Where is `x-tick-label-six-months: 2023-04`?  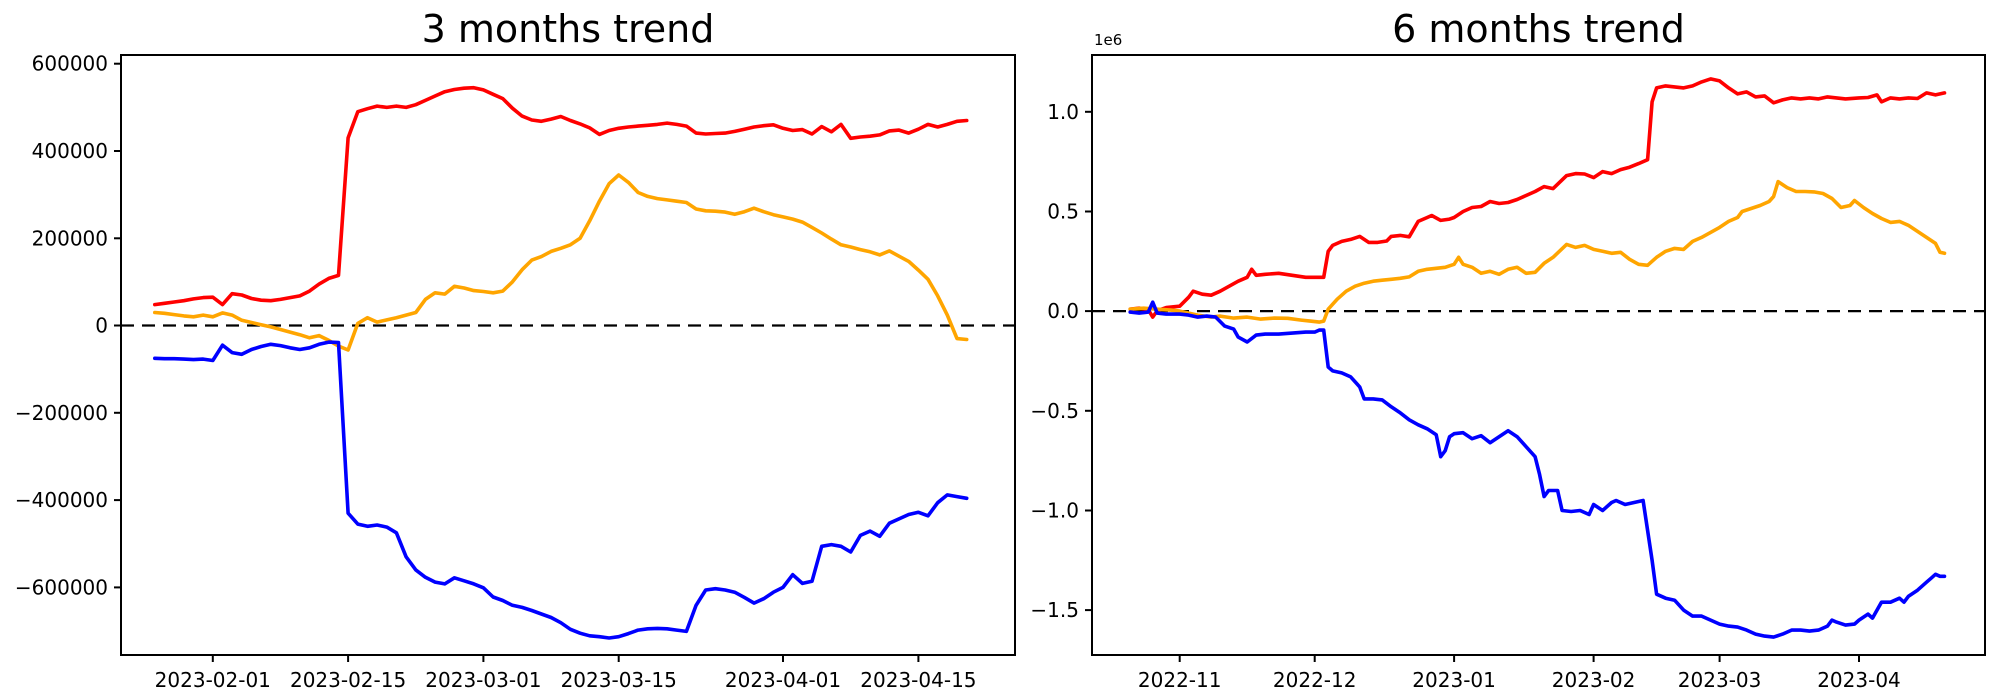
x-tick-label-six-months: 2023-04 is located at coordinates (1859, 680).